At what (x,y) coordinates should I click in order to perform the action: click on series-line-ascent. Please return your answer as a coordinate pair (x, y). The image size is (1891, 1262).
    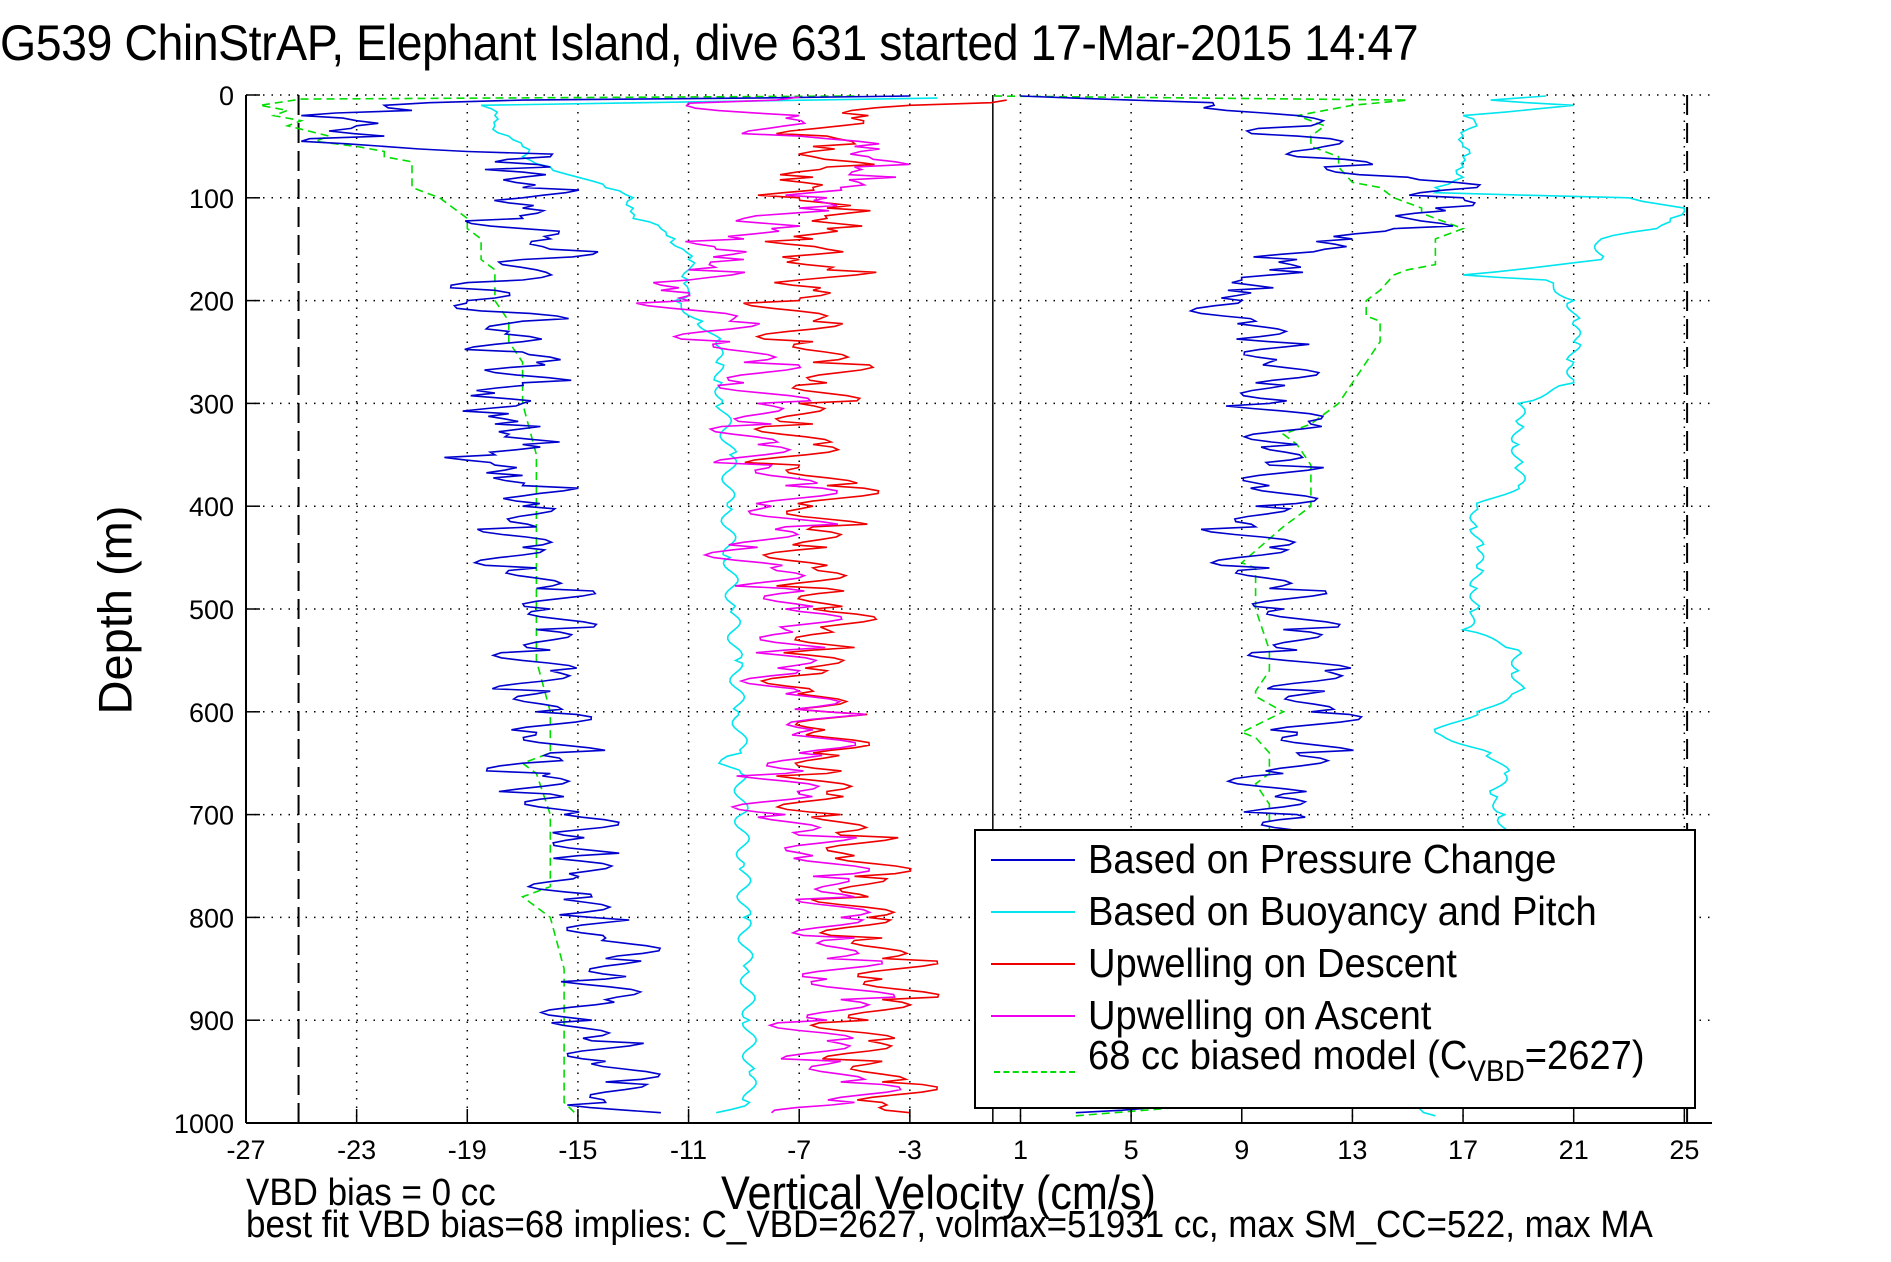
    Looking at the image, I should click on (773, 605).